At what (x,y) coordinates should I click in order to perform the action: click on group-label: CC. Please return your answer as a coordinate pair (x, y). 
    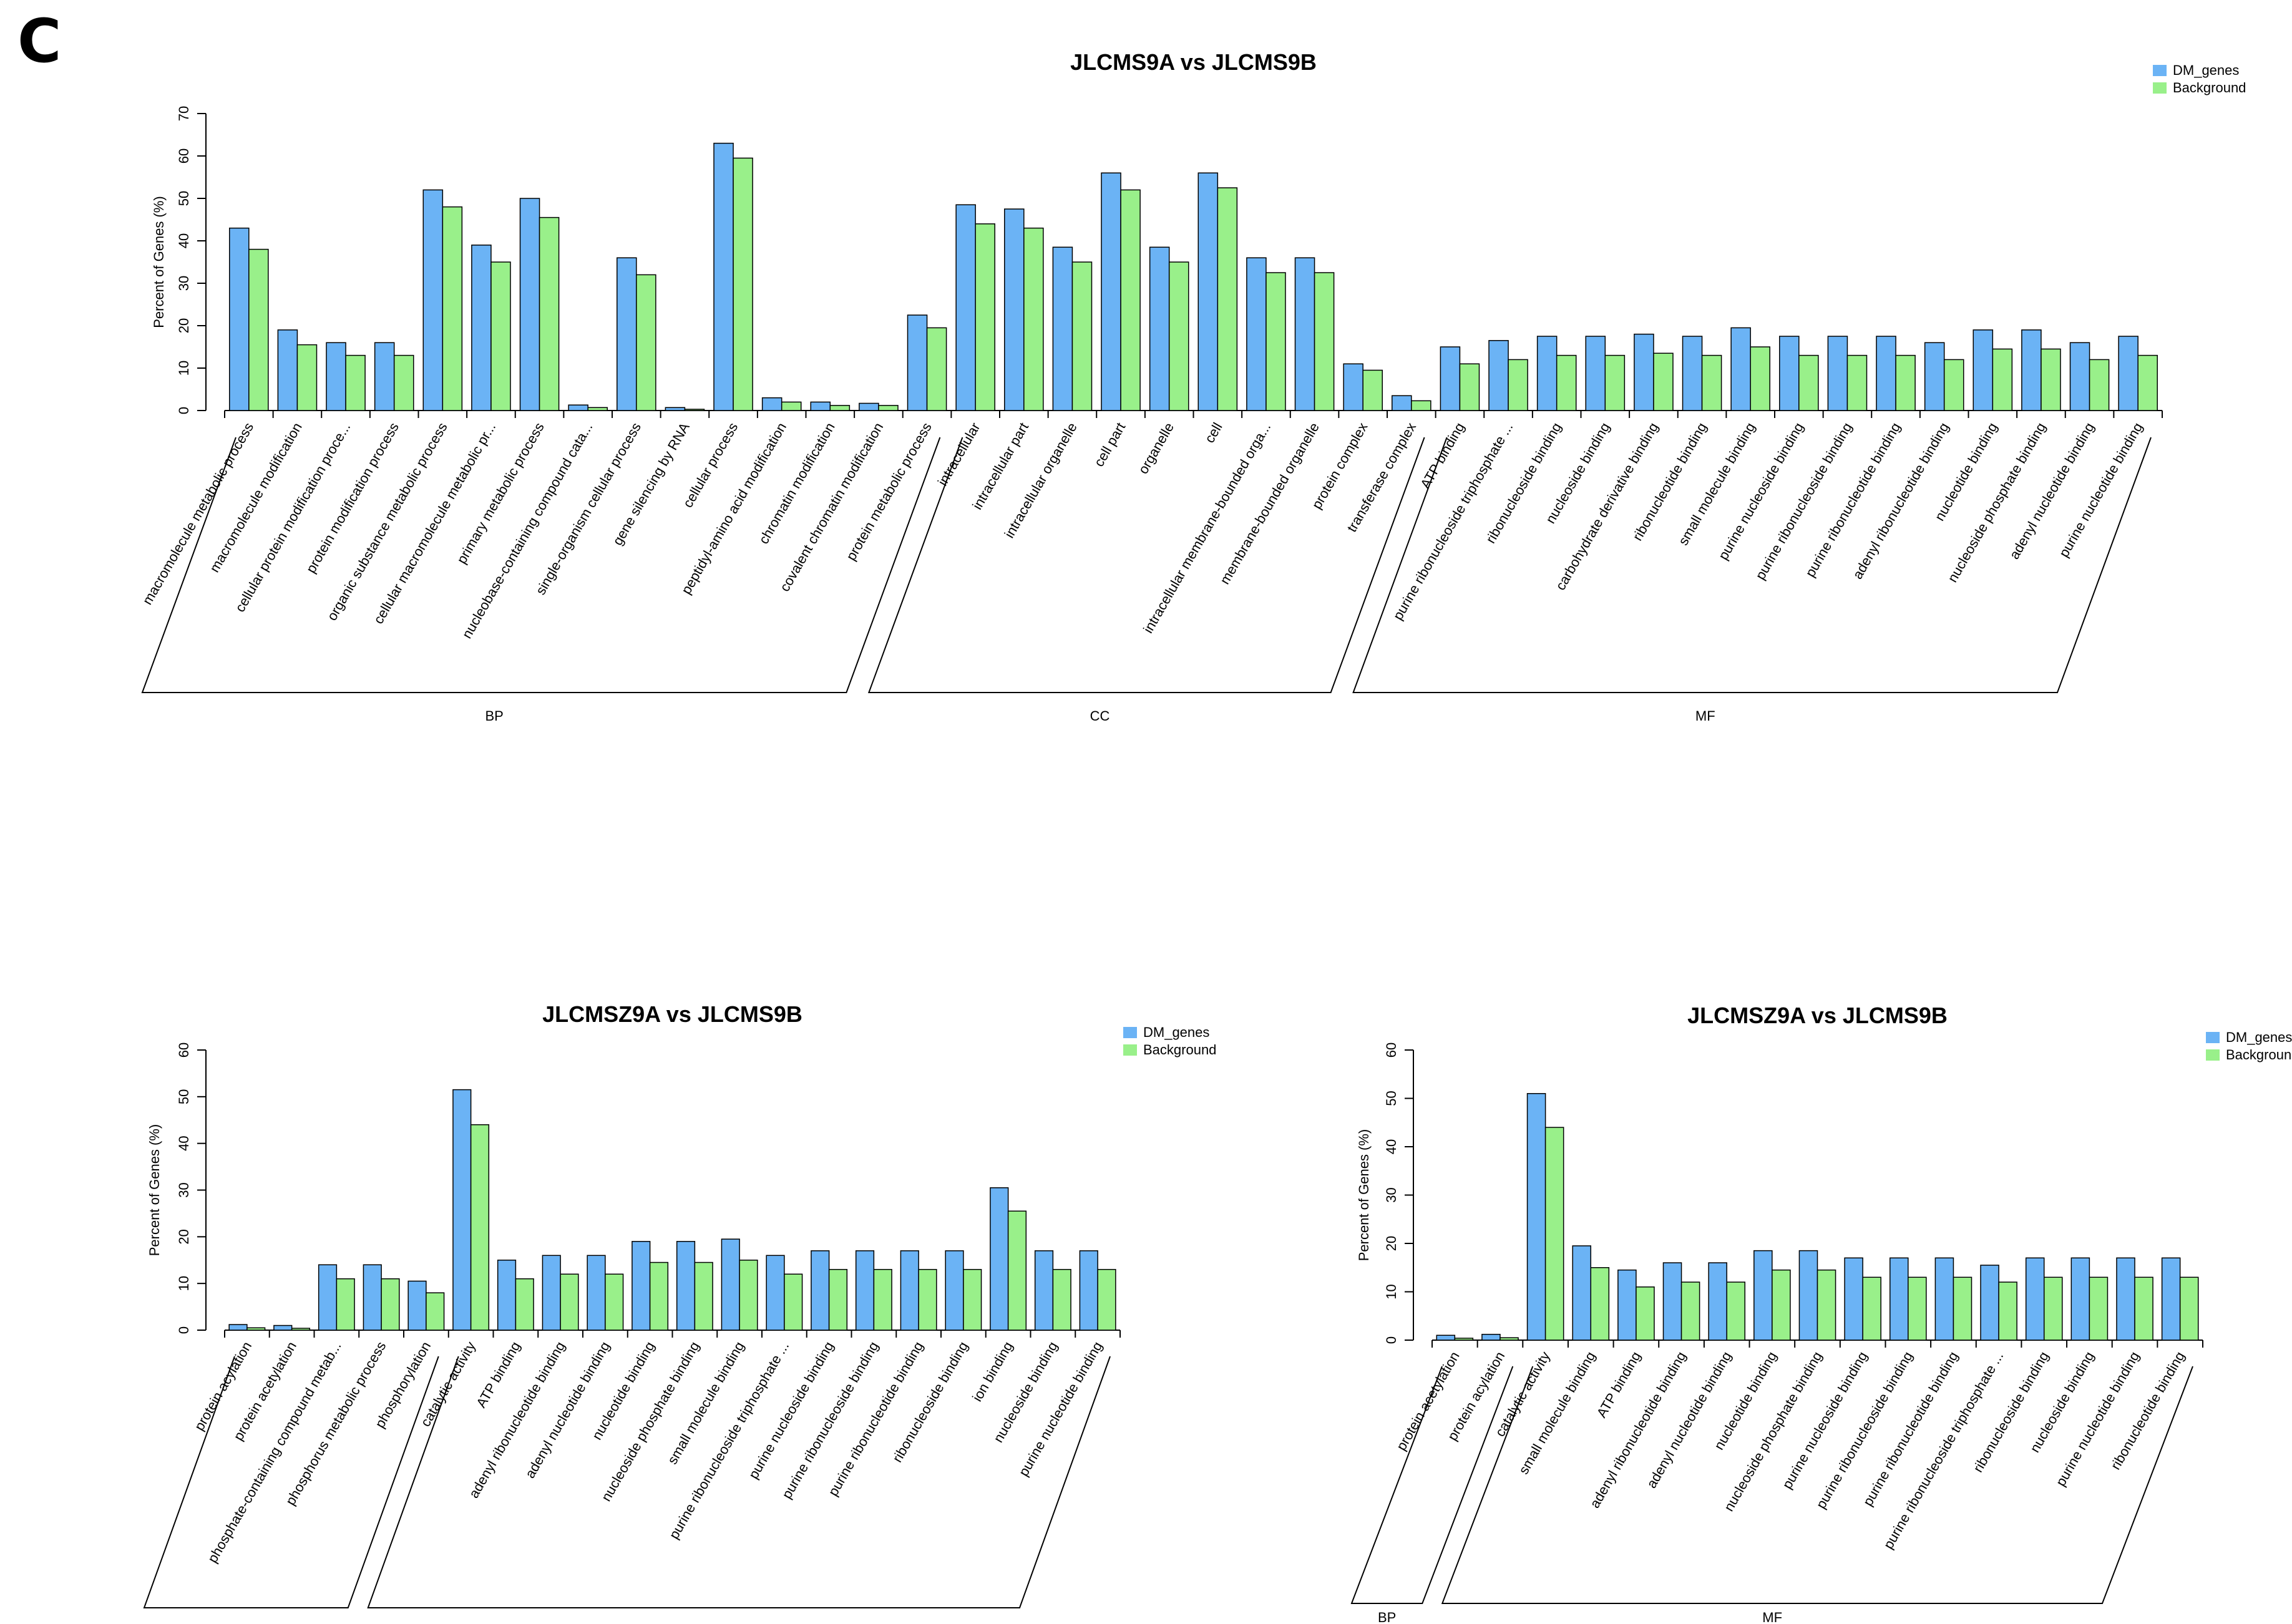
    Looking at the image, I should click on (1100, 716).